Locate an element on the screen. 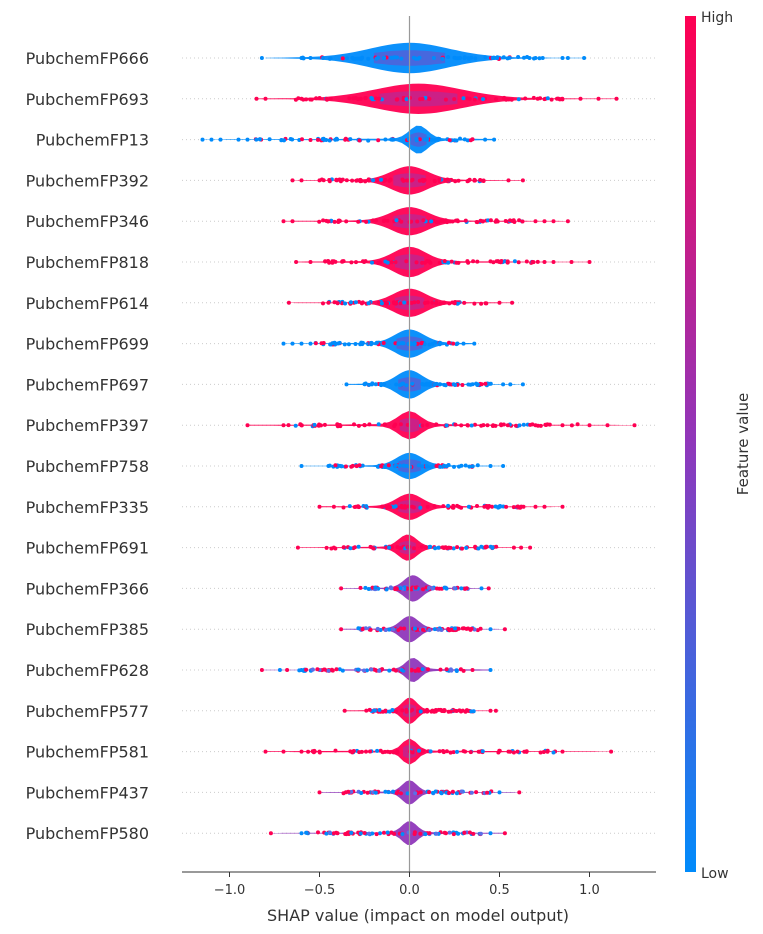 Image resolution: width=763 pixels, height=934 pixels. violin-shape is located at coordinates (441, 425).